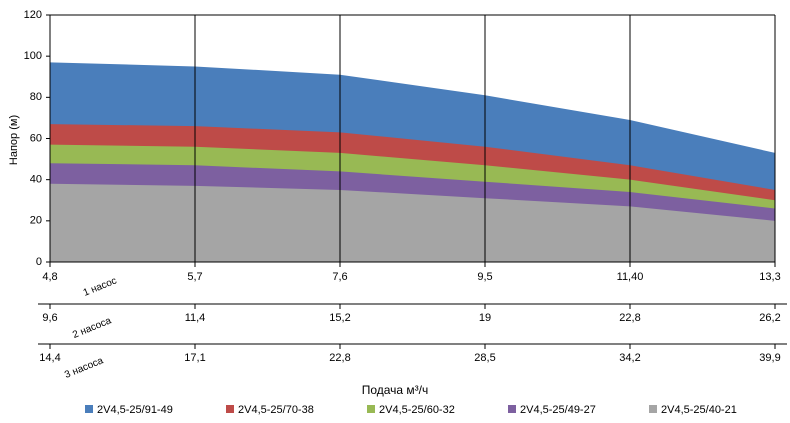 Image resolution: width=790 pixels, height=423 pixels. Describe the element at coordinates (339, 318) in the screenshot. I see `x-tick-label: 15,2` at that location.